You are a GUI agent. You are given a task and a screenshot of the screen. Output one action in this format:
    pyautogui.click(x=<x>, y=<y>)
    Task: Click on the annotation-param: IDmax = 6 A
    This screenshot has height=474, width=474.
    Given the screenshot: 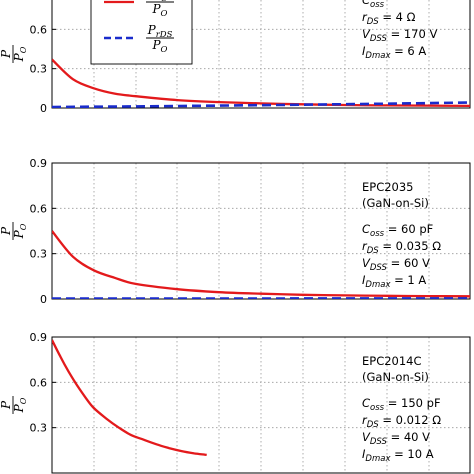 What is the action you would take?
    pyautogui.click(x=394, y=52)
    